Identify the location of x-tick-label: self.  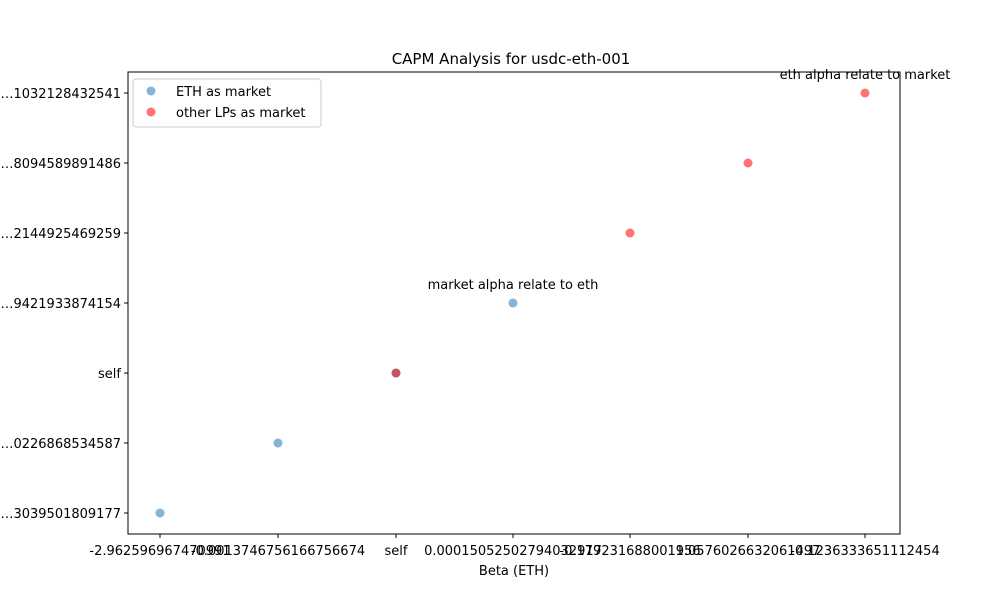
(396, 551).